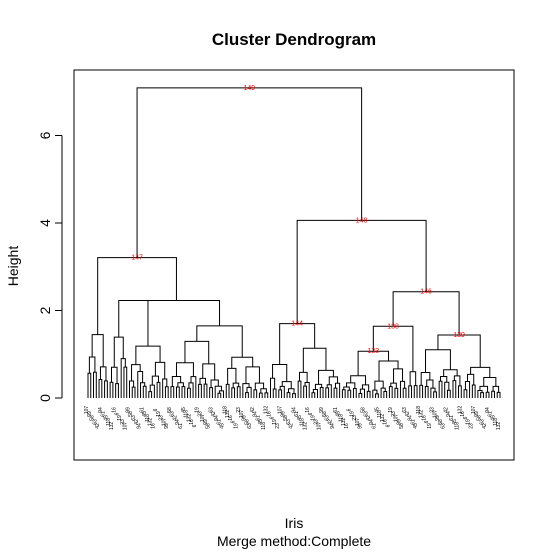  Describe the element at coordinates (137, 258) in the screenshot. I see `merge-label-147: 147` at that location.